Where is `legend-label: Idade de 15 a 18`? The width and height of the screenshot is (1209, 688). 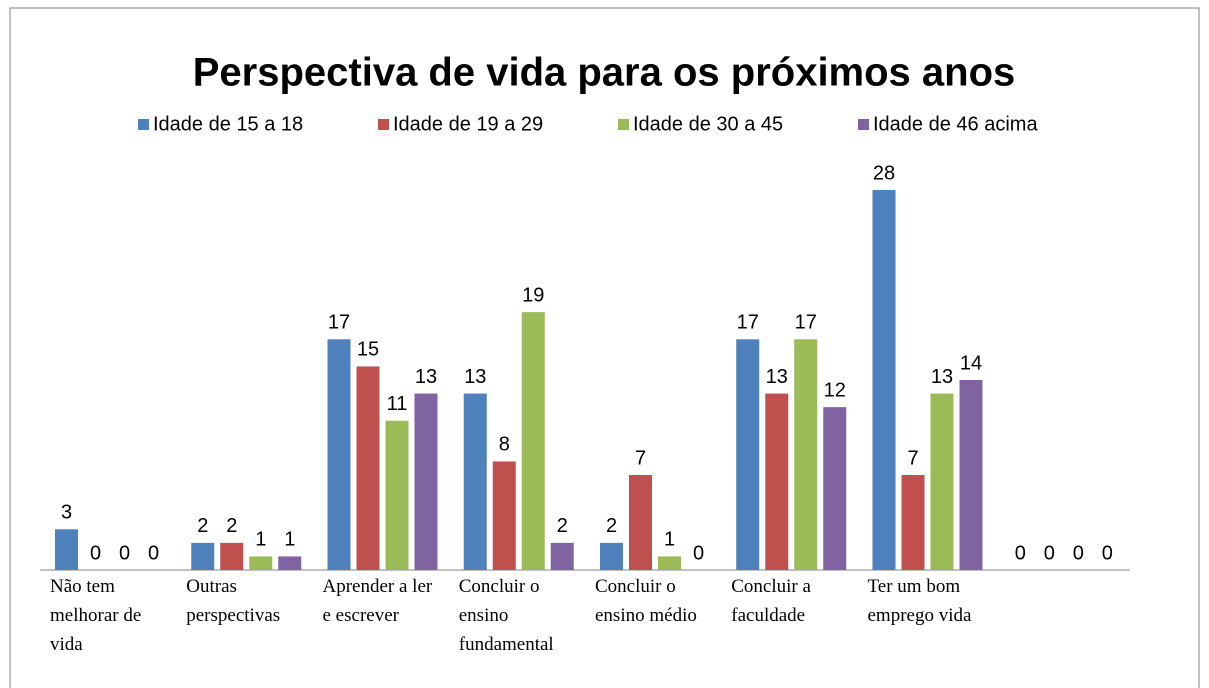
legend-label: Idade de 15 a 18 is located at coordinates (228, 124).